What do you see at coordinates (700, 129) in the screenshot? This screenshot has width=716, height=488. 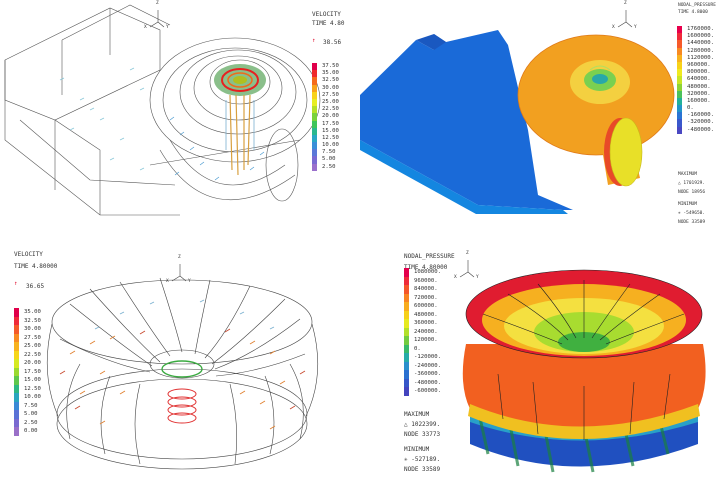 I see `legend-value: -480000.` at bounding box center [700, 129].